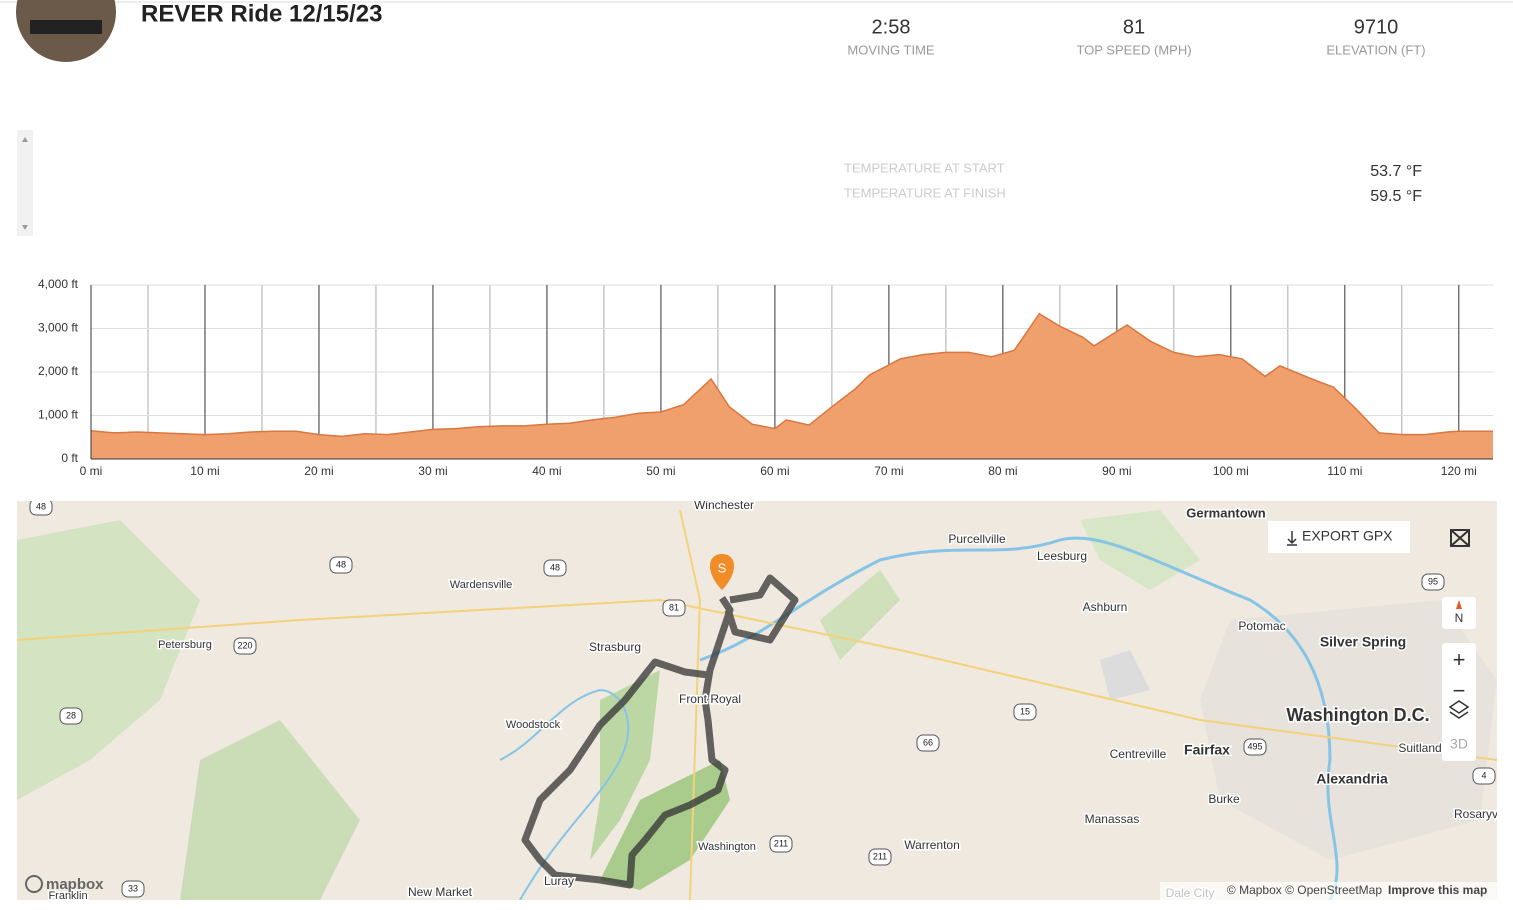 This screenshot has width=1513, height=910. I want to click on scrollbar, so click(25, 183).